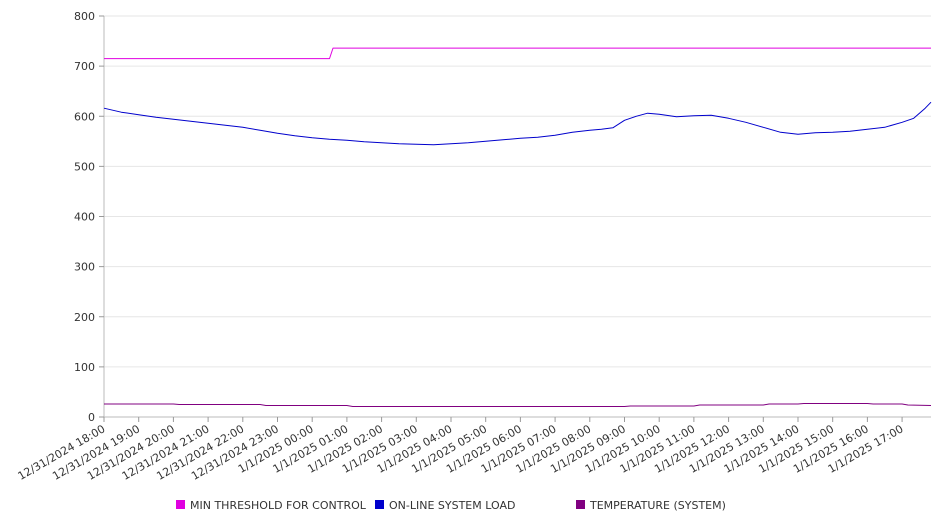 The height and width of the screenshot is (526, 946). I want to click on legend-label: ON-LINE SYSTEM LOAD, so click(452, 505).